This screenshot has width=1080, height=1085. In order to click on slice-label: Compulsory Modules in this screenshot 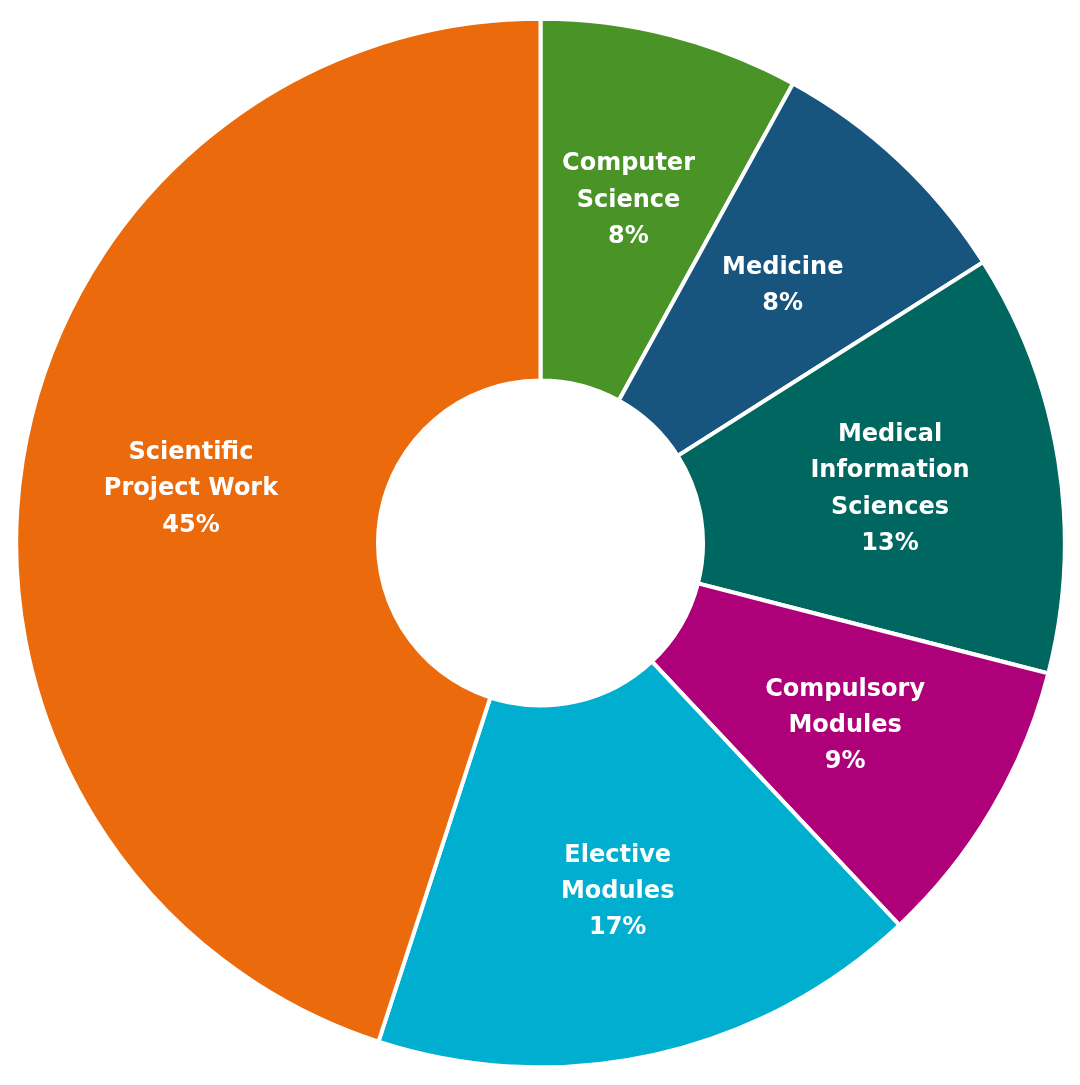, I will do `click(845, 705)`.